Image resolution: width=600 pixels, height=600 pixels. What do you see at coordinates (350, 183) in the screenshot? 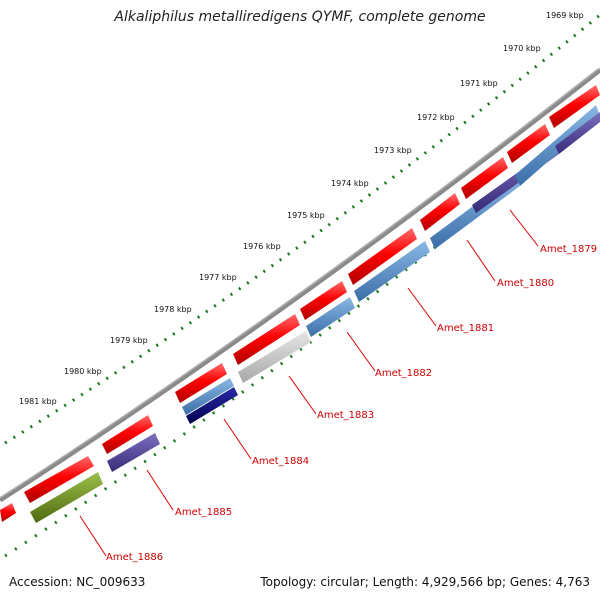
I see `kbp-label: 1974 kbp` at bounding box center [350, 183].